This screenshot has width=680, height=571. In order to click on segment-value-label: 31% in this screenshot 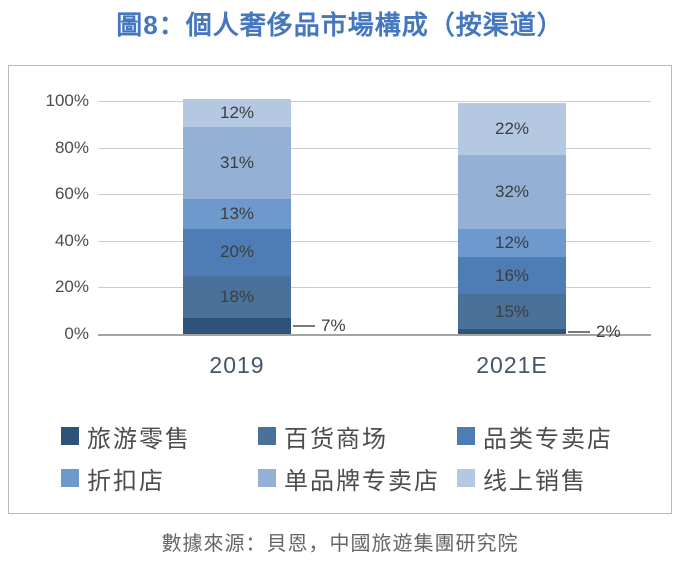, I will do `click(237, 162)`.